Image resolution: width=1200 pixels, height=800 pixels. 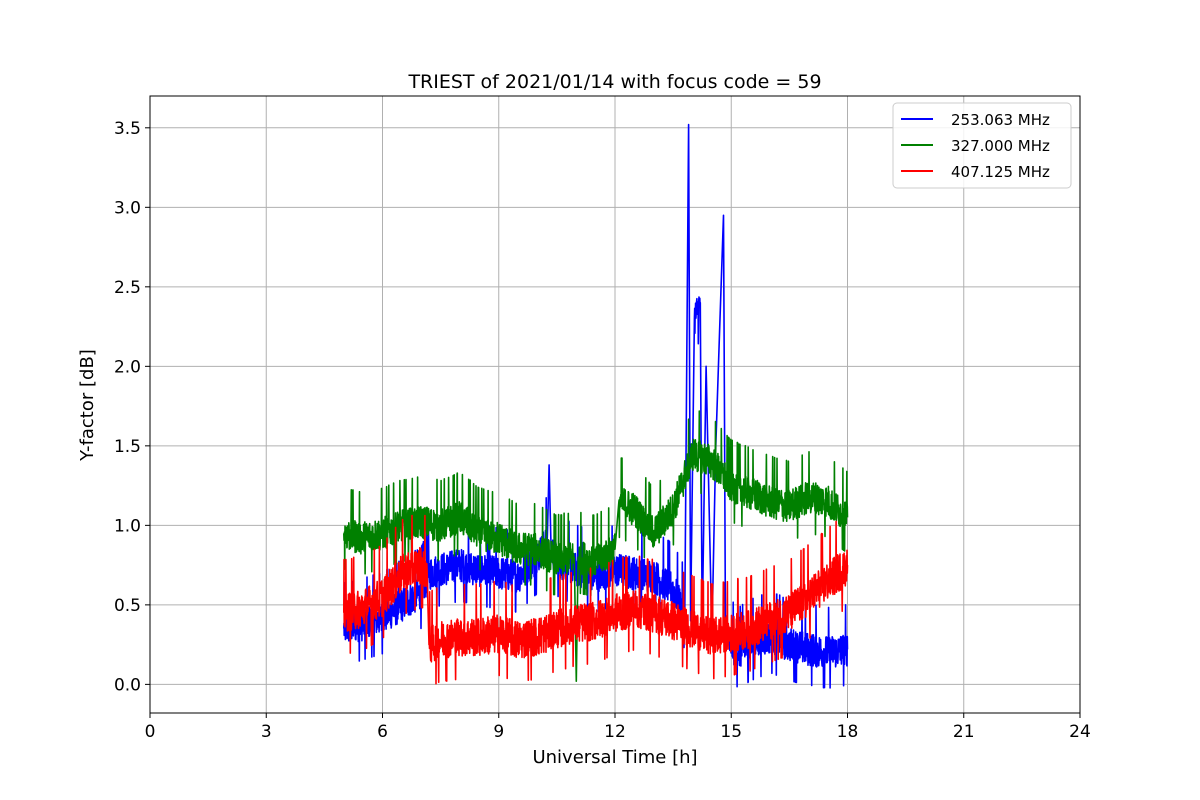 What do you see at coordinates (382, 732) in the screenshot?
I see `x-tick-label: 6` at bounding box center [382, 732].